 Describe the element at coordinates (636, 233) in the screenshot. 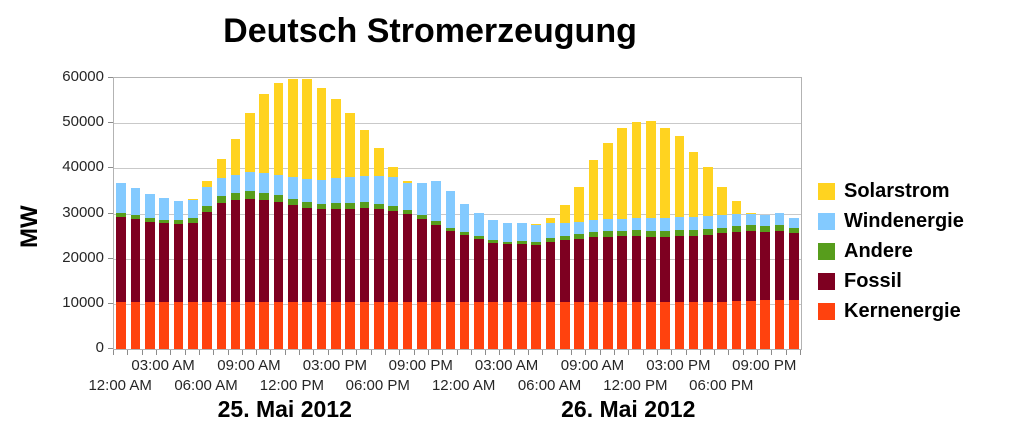

I see `bar-36-andere` at that location.